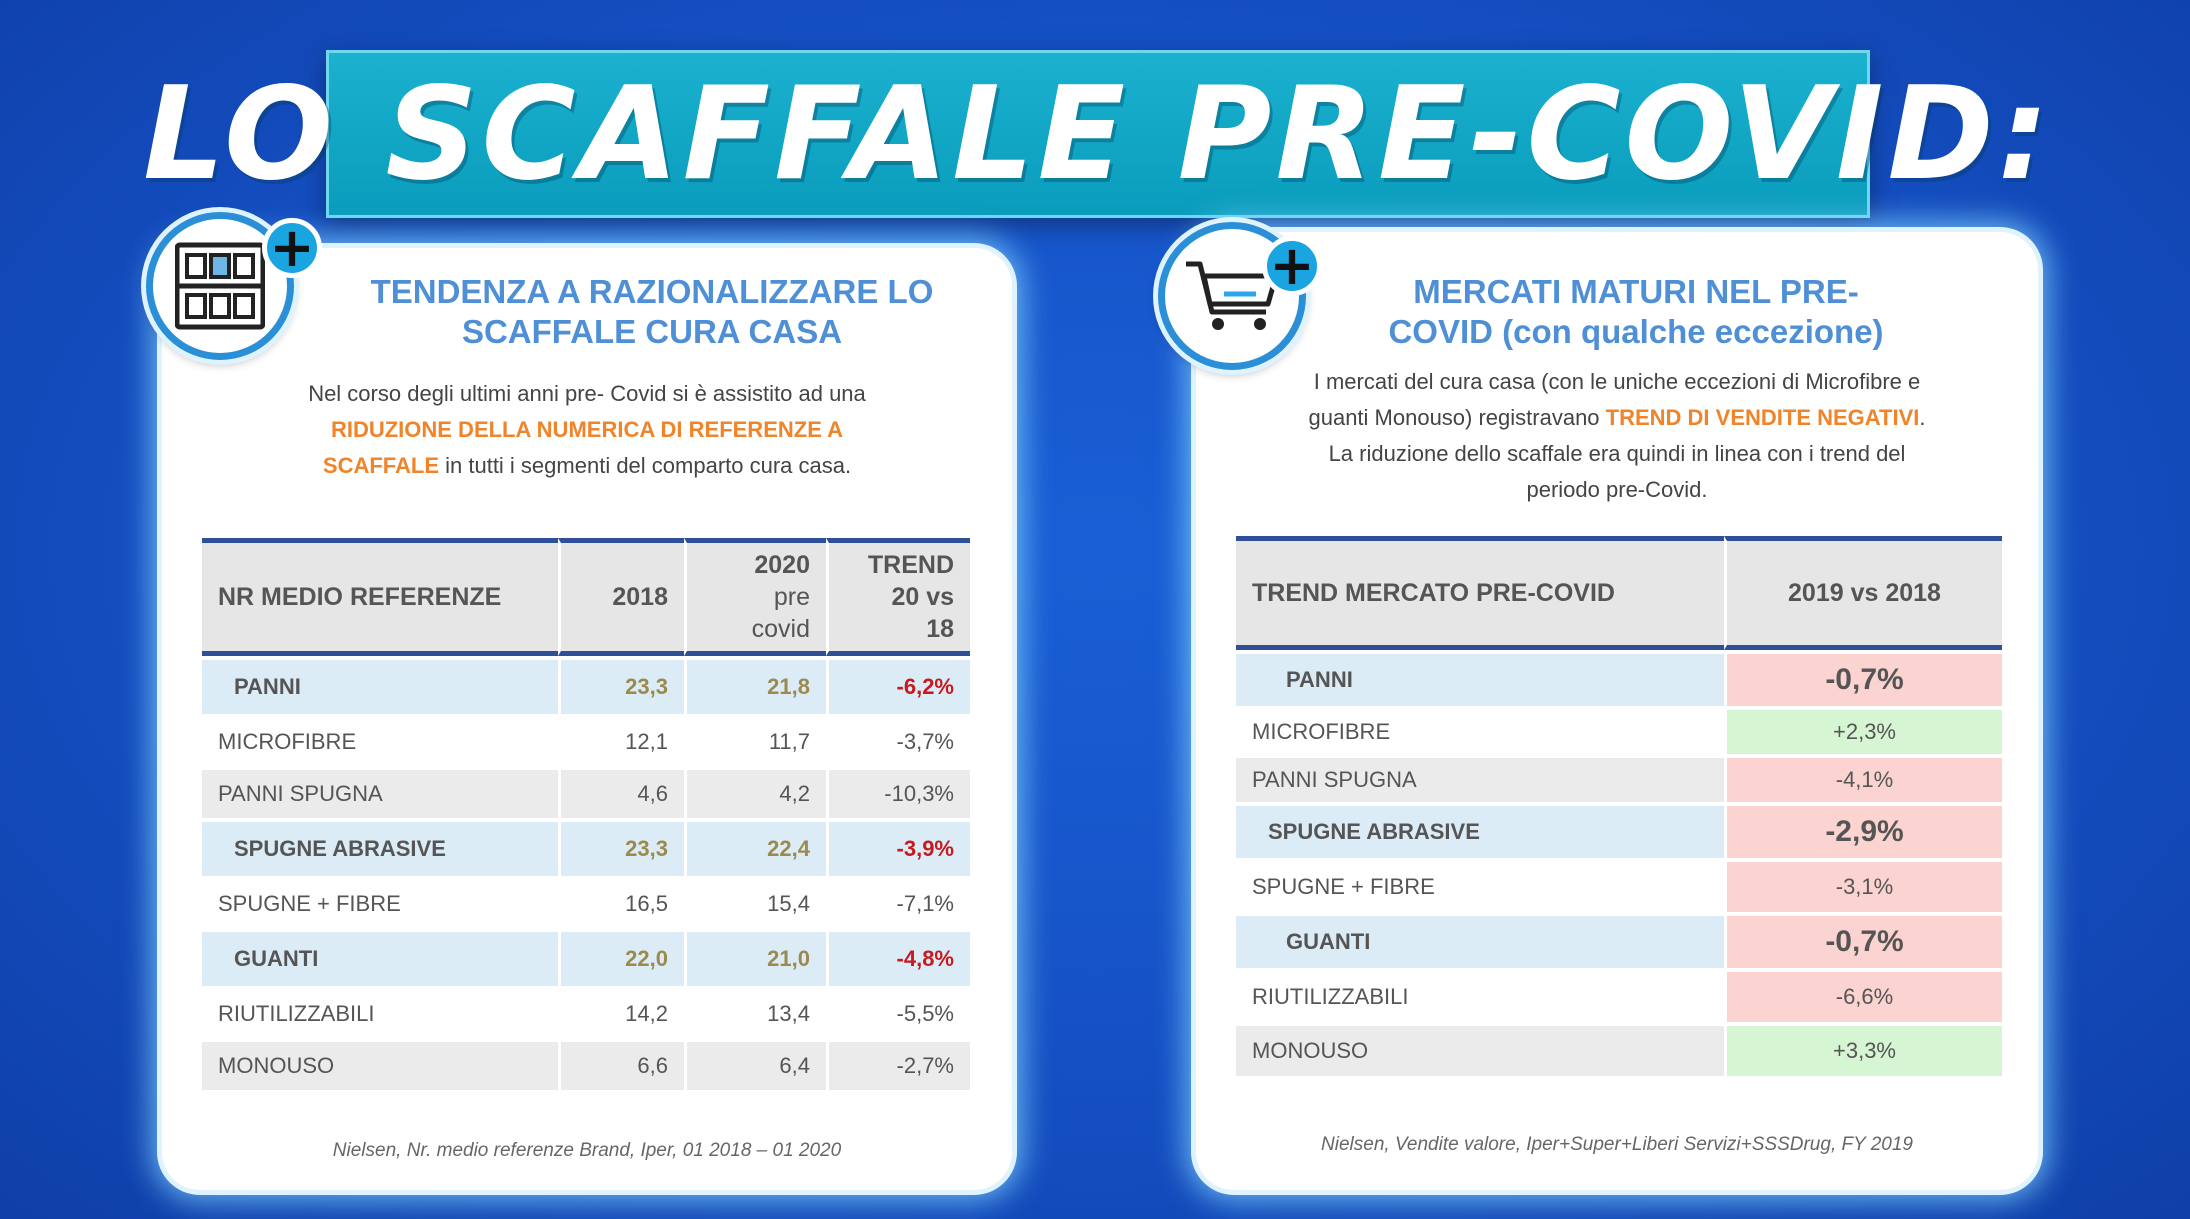 The height and width of the screenshot is (1219, 2190). What do you see at coordinates (898, 597) in the screenshot?
I see `left-header-trend: TREND 20 vs 18` at bounding box center [898, 597].